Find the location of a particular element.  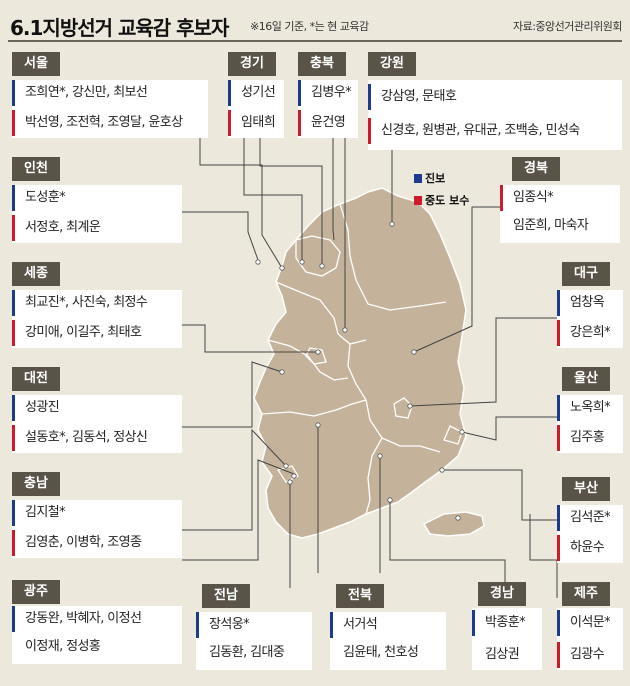

jeju-conservative: 김광수 is located at coordinates (581, 655).